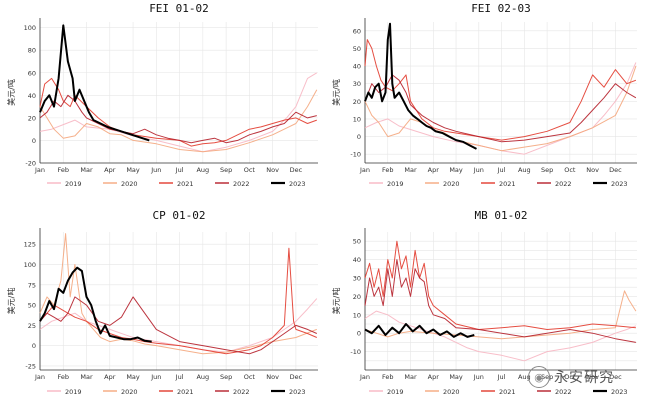 The width and height of the screenshot is (647, 402). What do you see at coordinates (179, 8) in the screenshot?
I see `chart-1-title: FEI 01-02` at bounding box center [179, 8].